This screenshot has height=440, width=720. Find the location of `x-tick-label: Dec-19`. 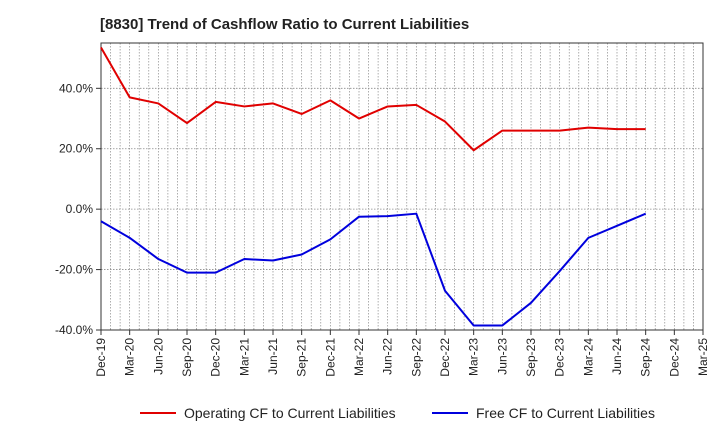

x-tick-label: Dec-19 is located at coordinates (101, 357).